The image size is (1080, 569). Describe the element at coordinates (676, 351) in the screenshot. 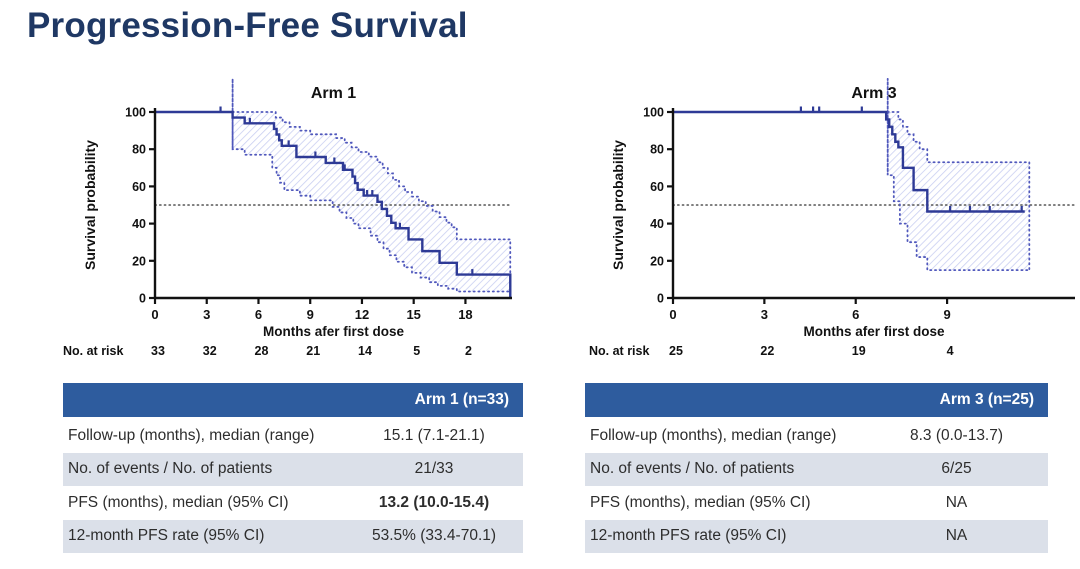

I see `at-risk-count: 25` at that location.